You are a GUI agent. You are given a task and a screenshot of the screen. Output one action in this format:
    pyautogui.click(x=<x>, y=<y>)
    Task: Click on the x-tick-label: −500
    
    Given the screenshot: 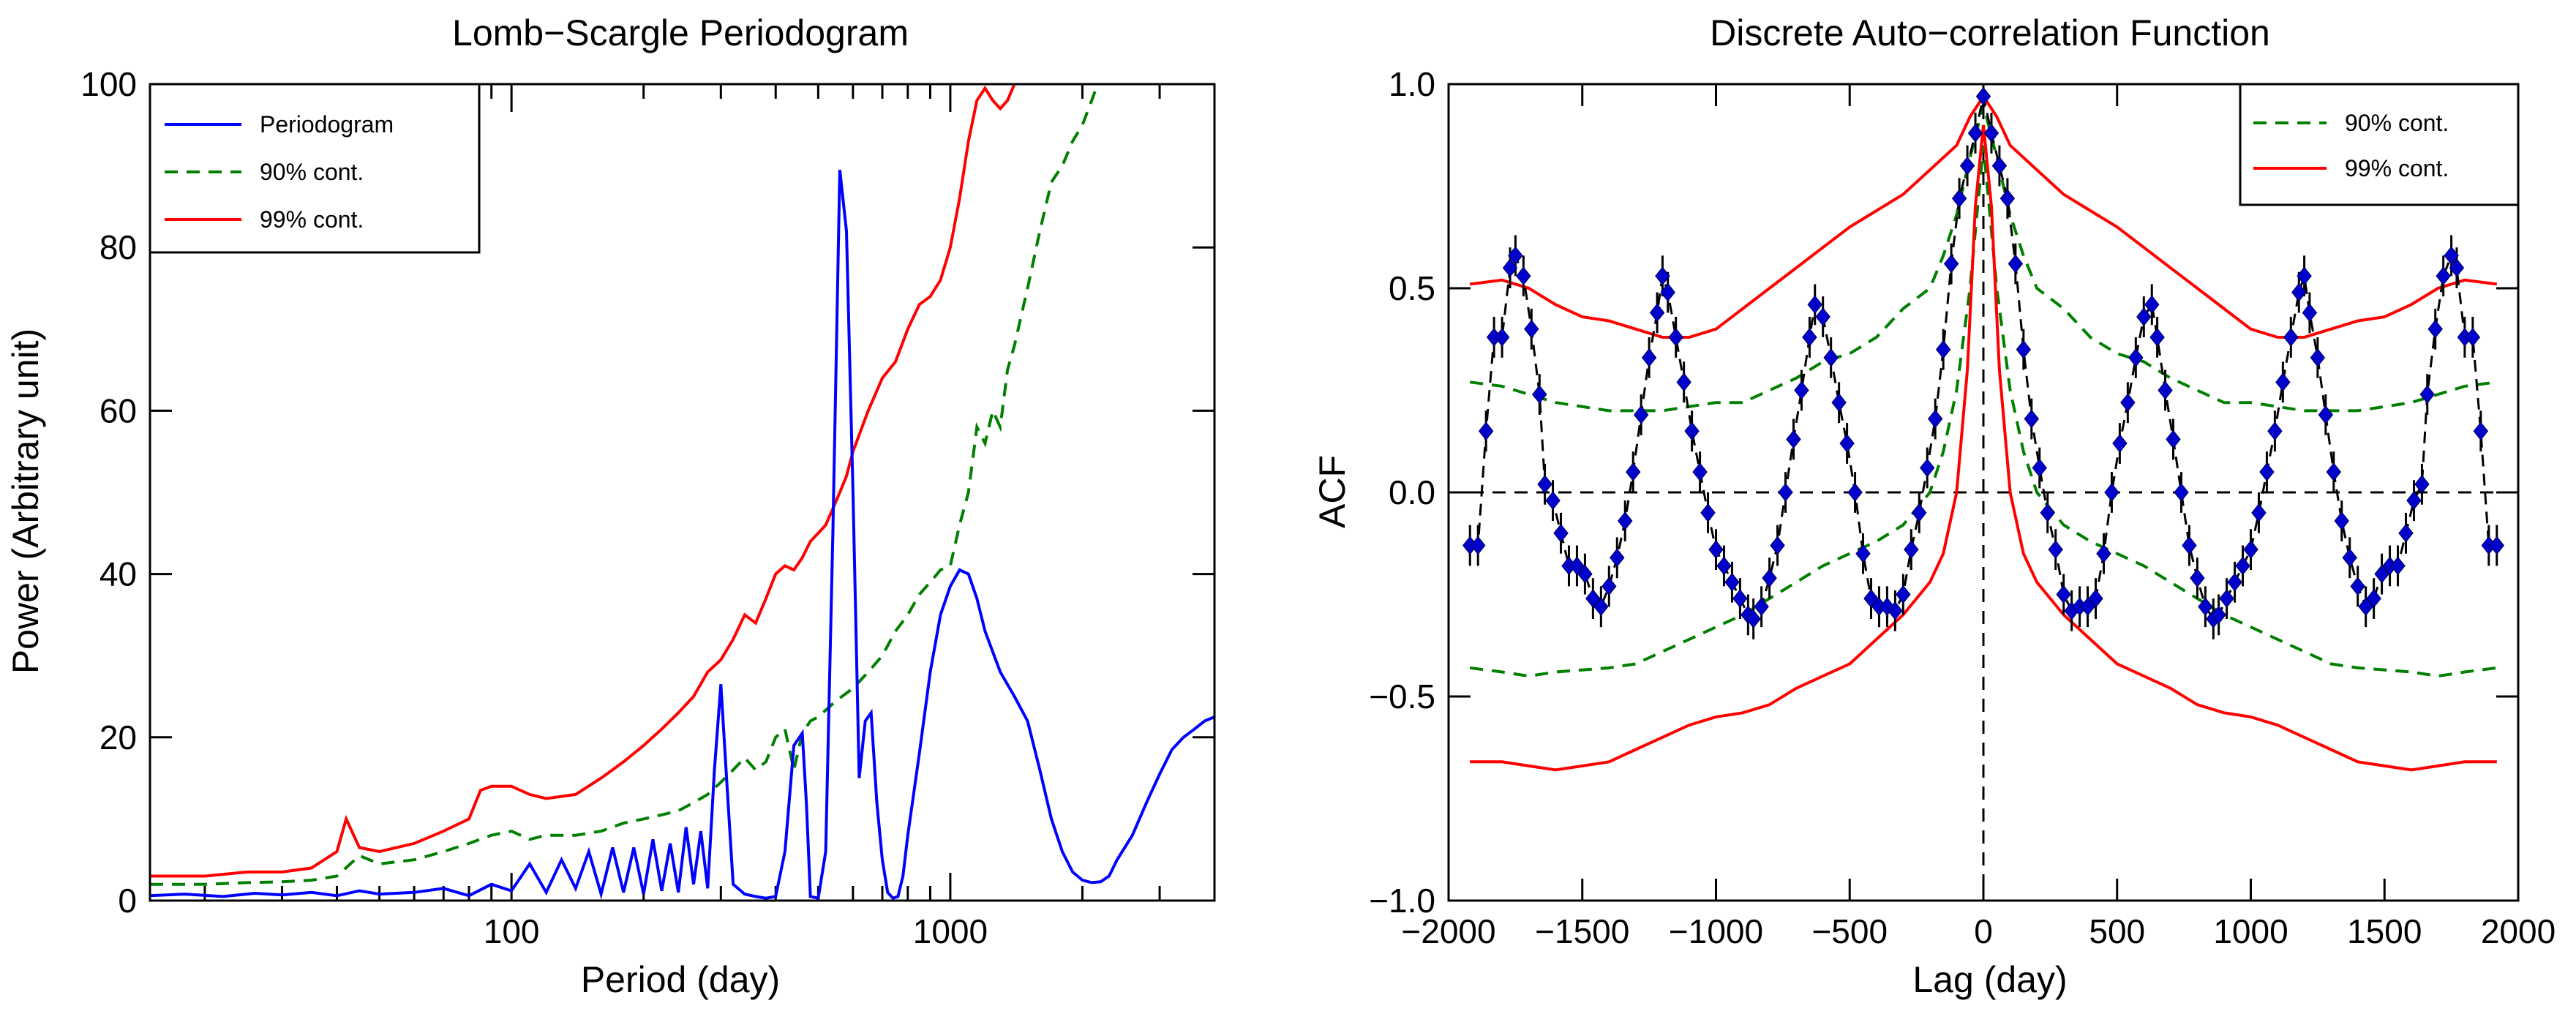 What is the action you would take?
    pyautogui.click(x=1849, y=931)
    